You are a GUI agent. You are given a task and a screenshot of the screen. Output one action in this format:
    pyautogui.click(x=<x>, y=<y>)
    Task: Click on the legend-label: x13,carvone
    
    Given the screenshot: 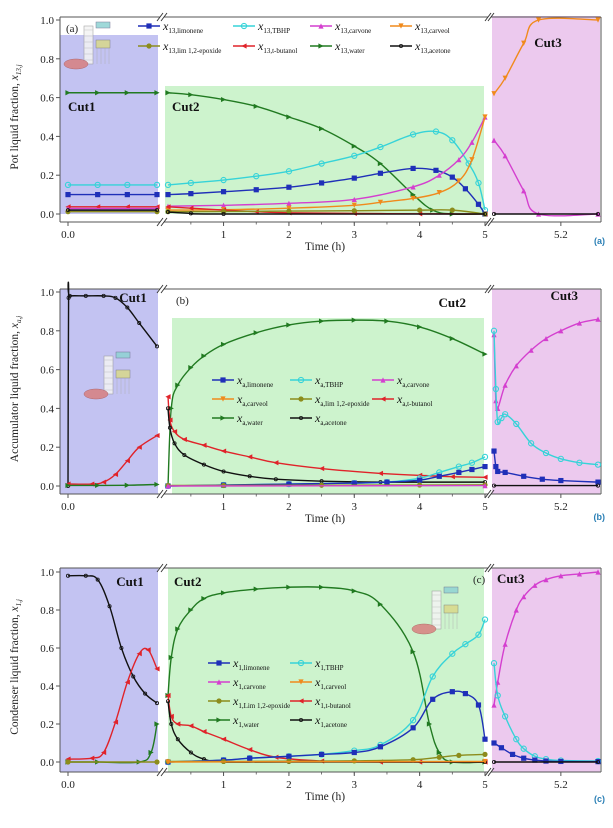 What is the action you would take?
    pyautogui.click(x=352, y=27)
    